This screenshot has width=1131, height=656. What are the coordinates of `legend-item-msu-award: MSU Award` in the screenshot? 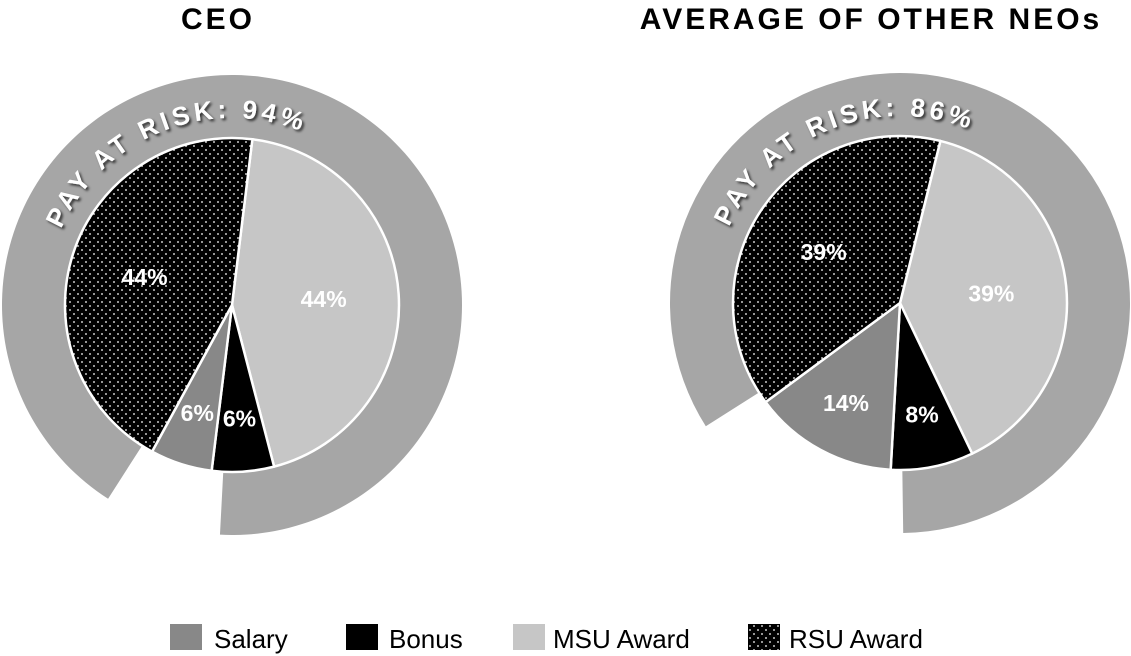 It's located at (601, 639).